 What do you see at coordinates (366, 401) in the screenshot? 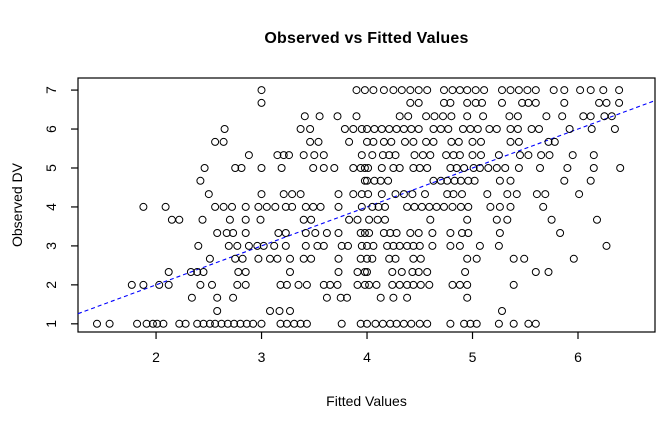
I see `x-axis-title: Fitted Values` at bounding box center [366, 401].